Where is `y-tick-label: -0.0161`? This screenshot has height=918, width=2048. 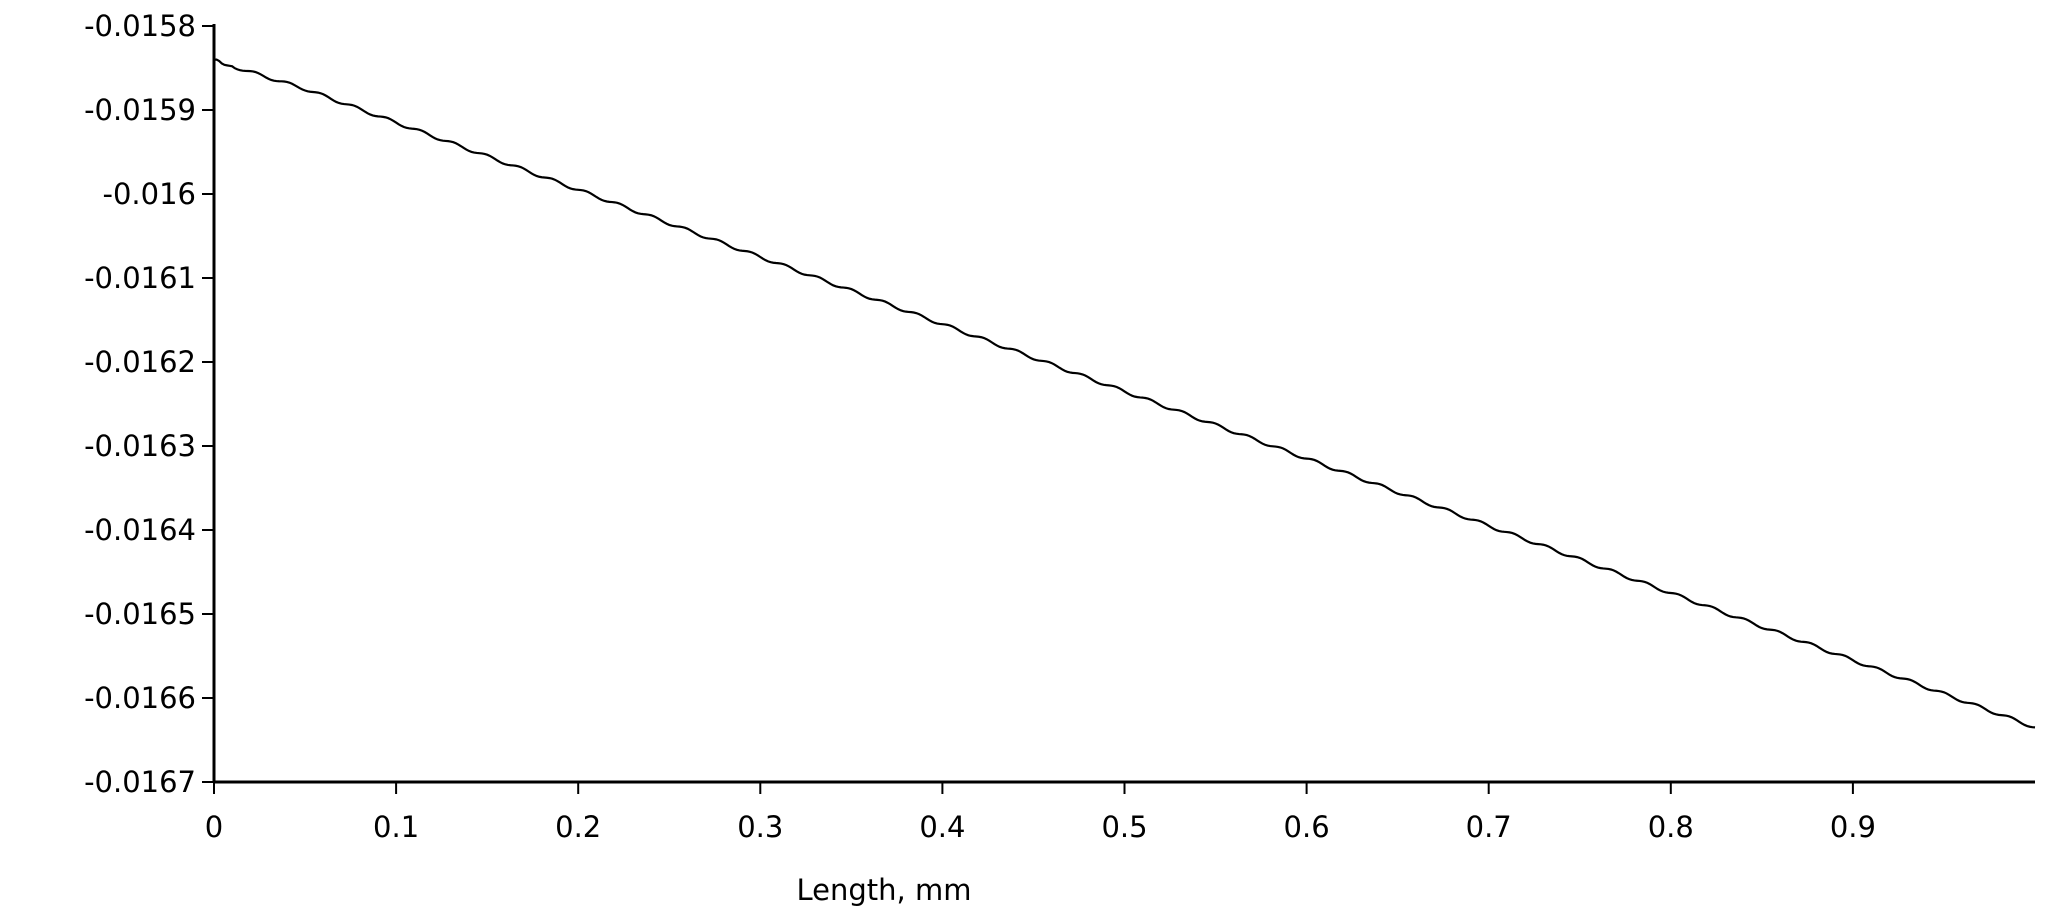 y-tick-label: -0.0161 is located at coordinates (140, 278).